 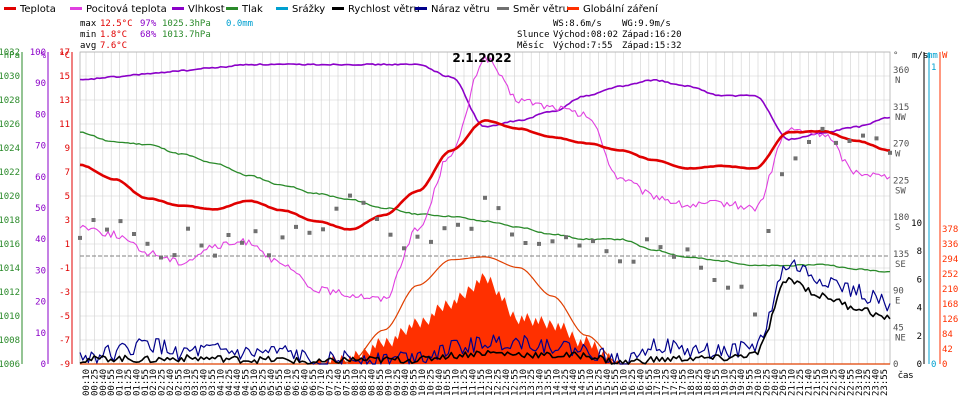 I want to click on wind-dir-tick-label: 135, so click(x=901, y=255).